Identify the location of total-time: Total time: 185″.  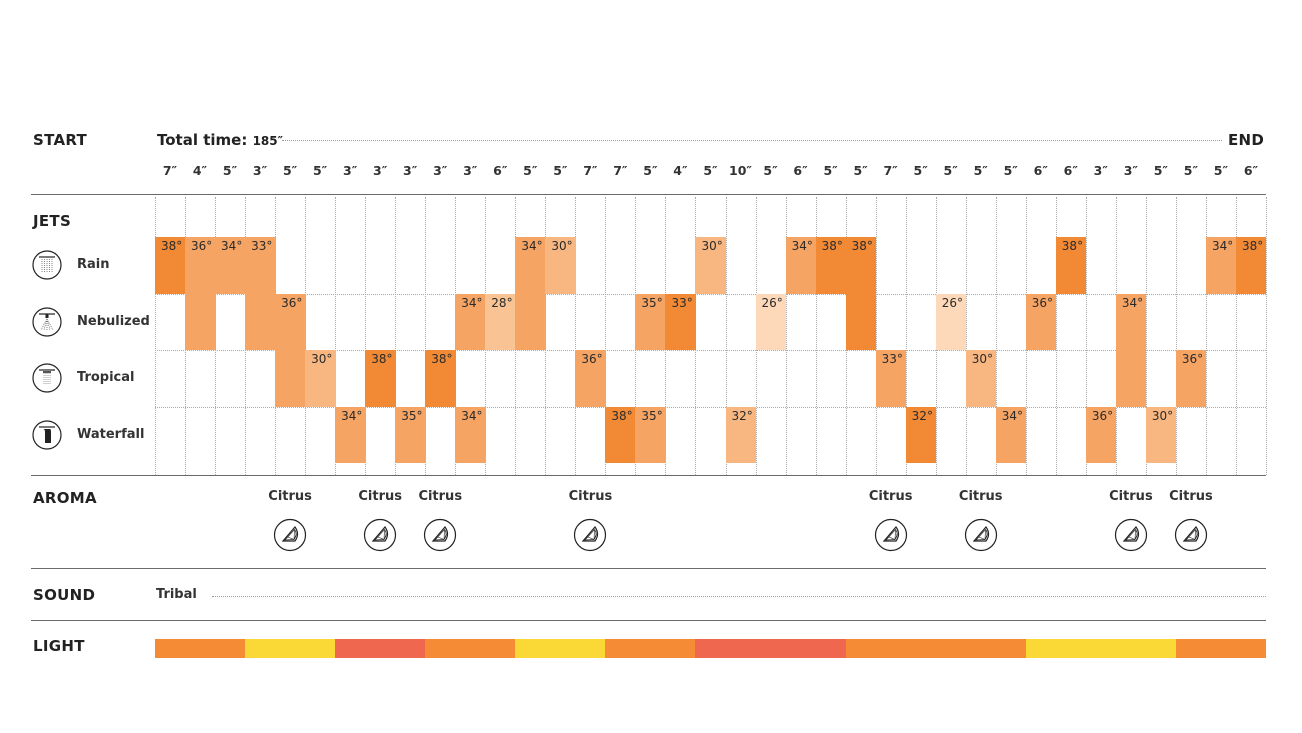
(220, 140).